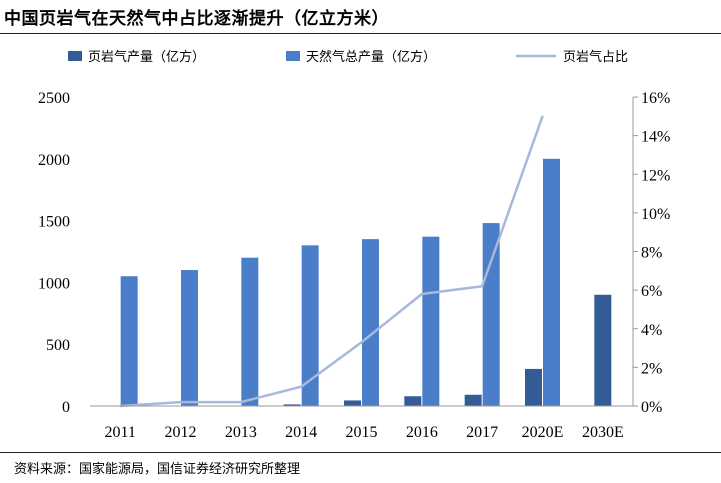 The width and height of the screenshot is (721, 483). Describe the element at coordinates (482, 432) in the screenshot. I see `x-tick-label: 2017` at that location.